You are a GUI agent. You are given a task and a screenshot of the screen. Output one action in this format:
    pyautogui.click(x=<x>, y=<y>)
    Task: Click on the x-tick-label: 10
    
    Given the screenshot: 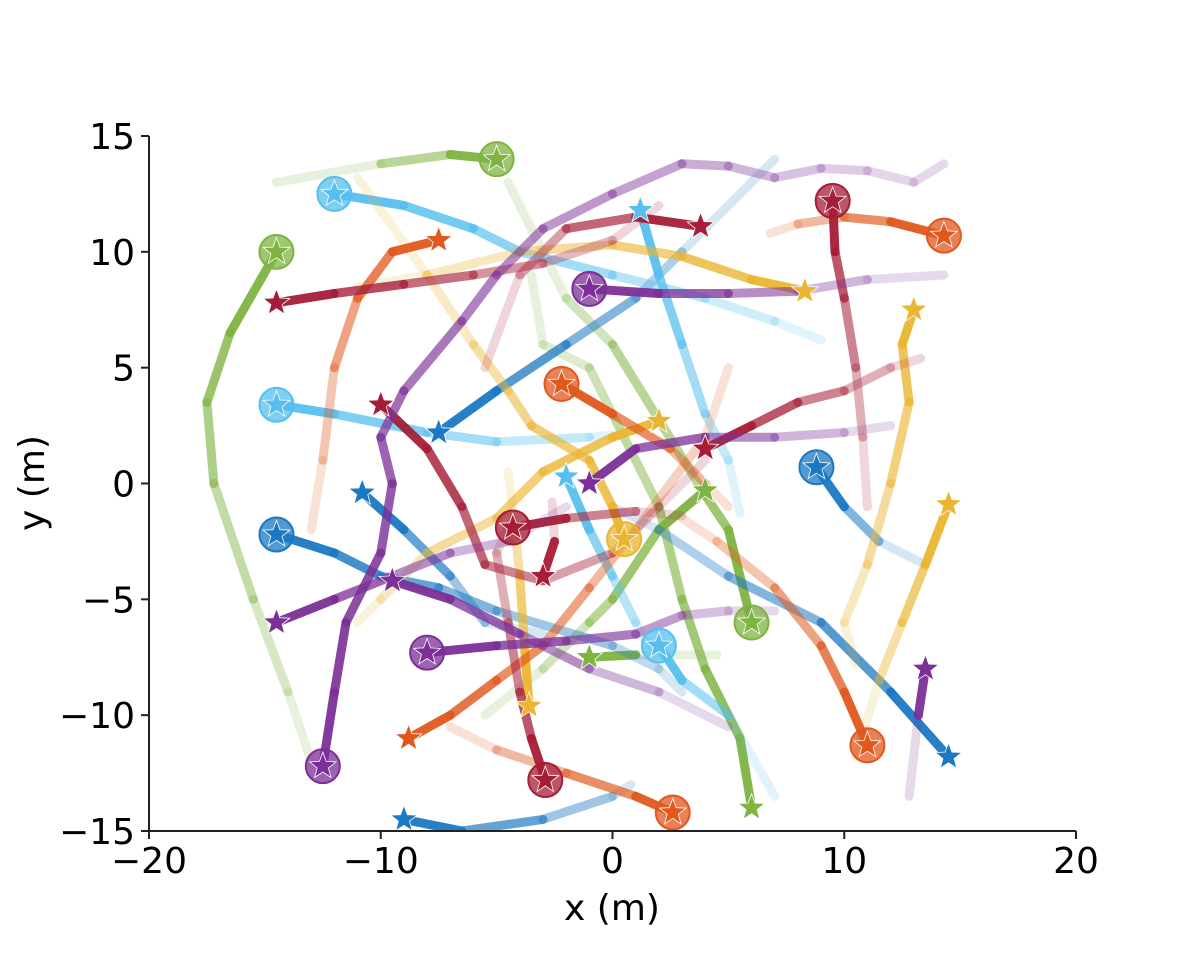 What is the action you would take?
    pyautogui.click(x=844, y=861)
    